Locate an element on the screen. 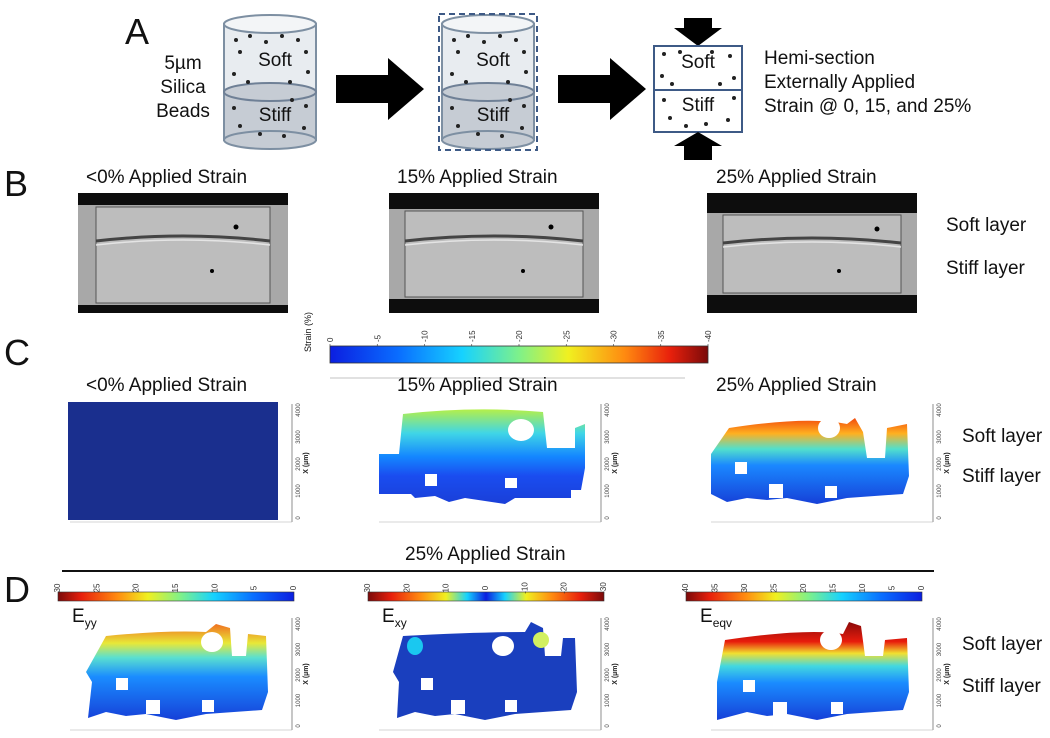 This screenshot has height=738, width=1050. colorbar-strain-title: Strain (%) is located at coordinates (308, 331).